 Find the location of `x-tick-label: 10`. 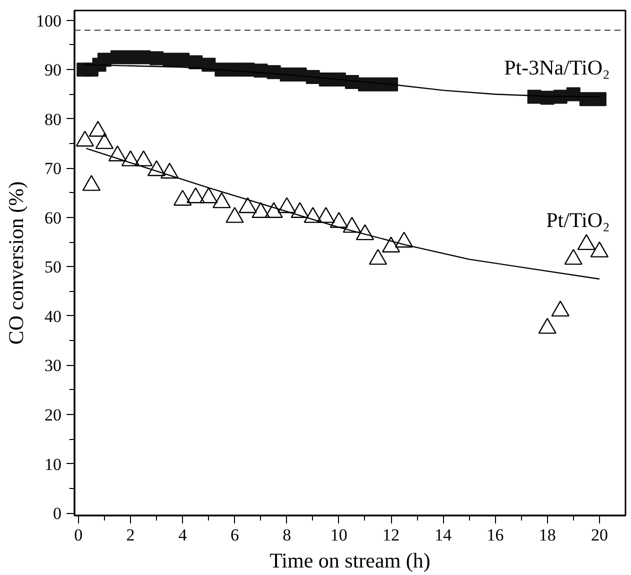

x-tick-label: 10 is located at coordinates (339, 535).